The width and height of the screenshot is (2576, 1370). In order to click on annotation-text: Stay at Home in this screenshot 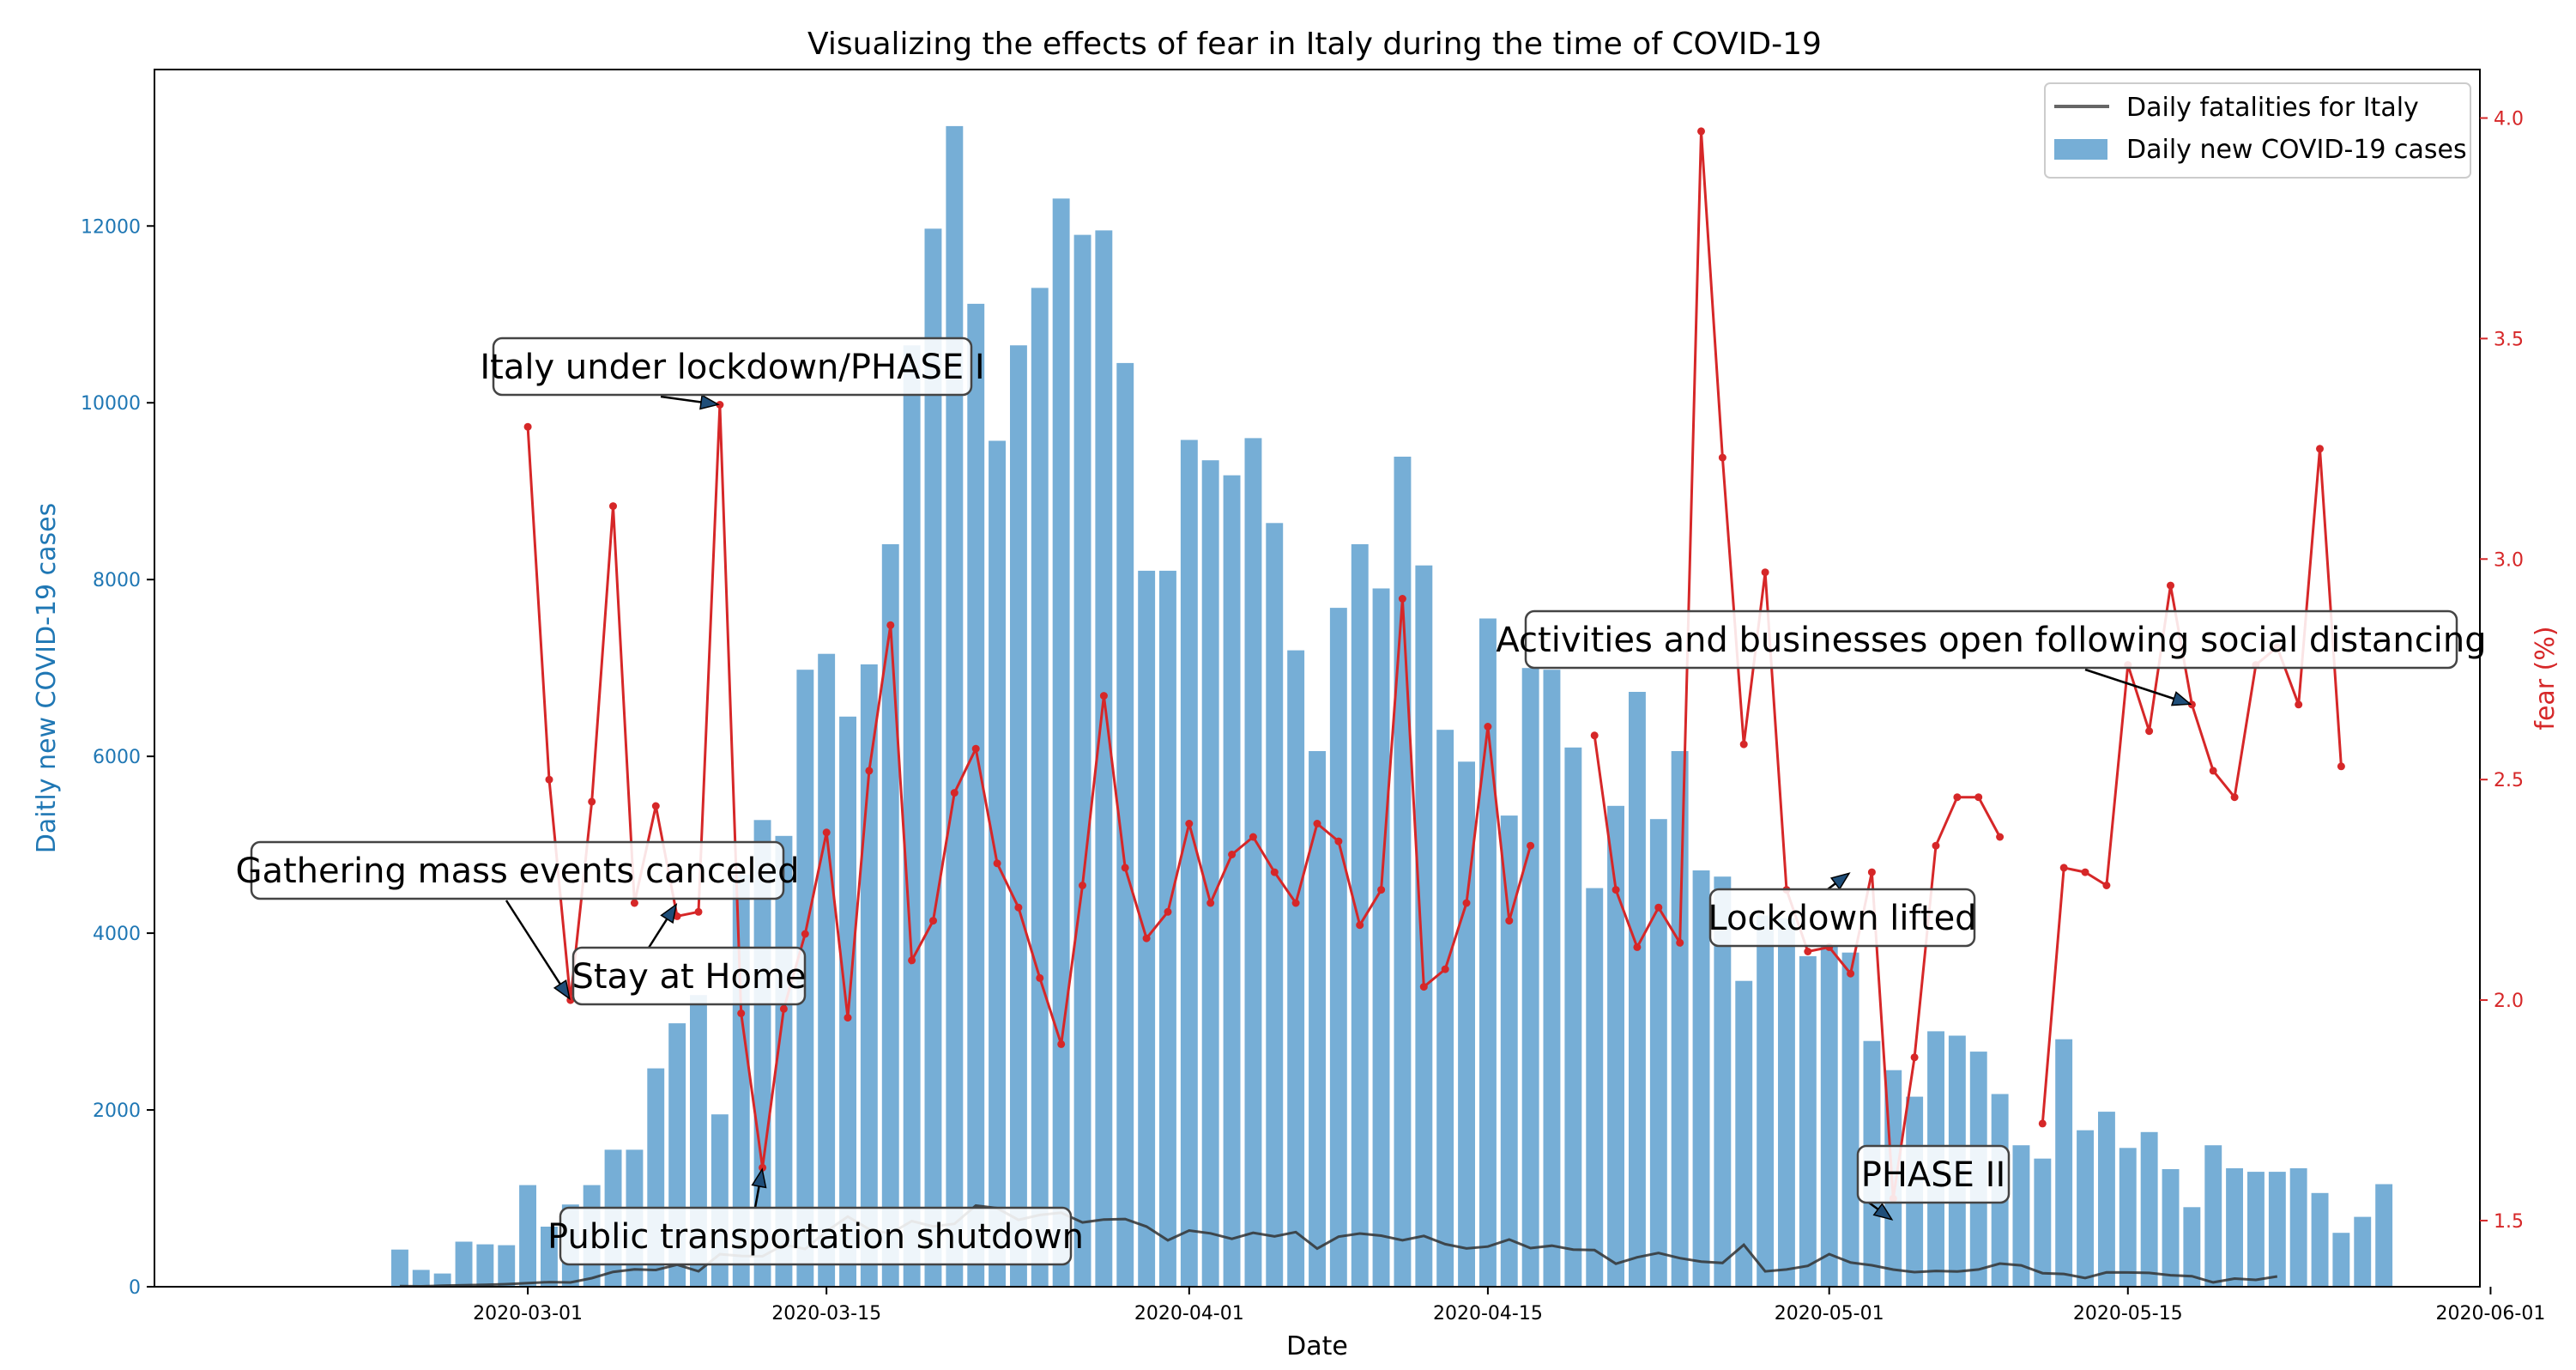, I will do `click(688, 977)`.